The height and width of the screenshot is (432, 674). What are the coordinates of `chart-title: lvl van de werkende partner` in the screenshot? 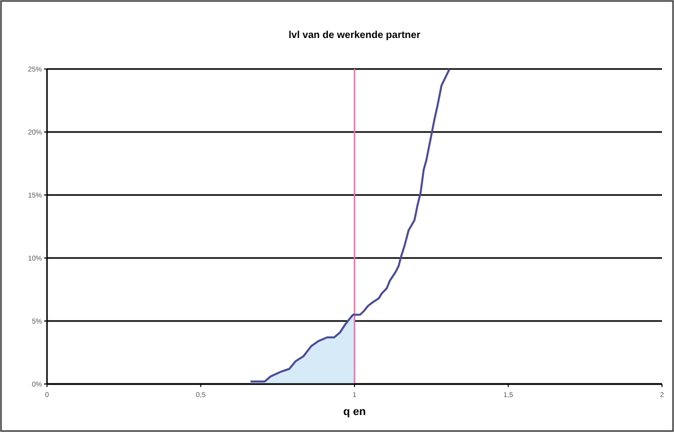 It's located at (354, 35).